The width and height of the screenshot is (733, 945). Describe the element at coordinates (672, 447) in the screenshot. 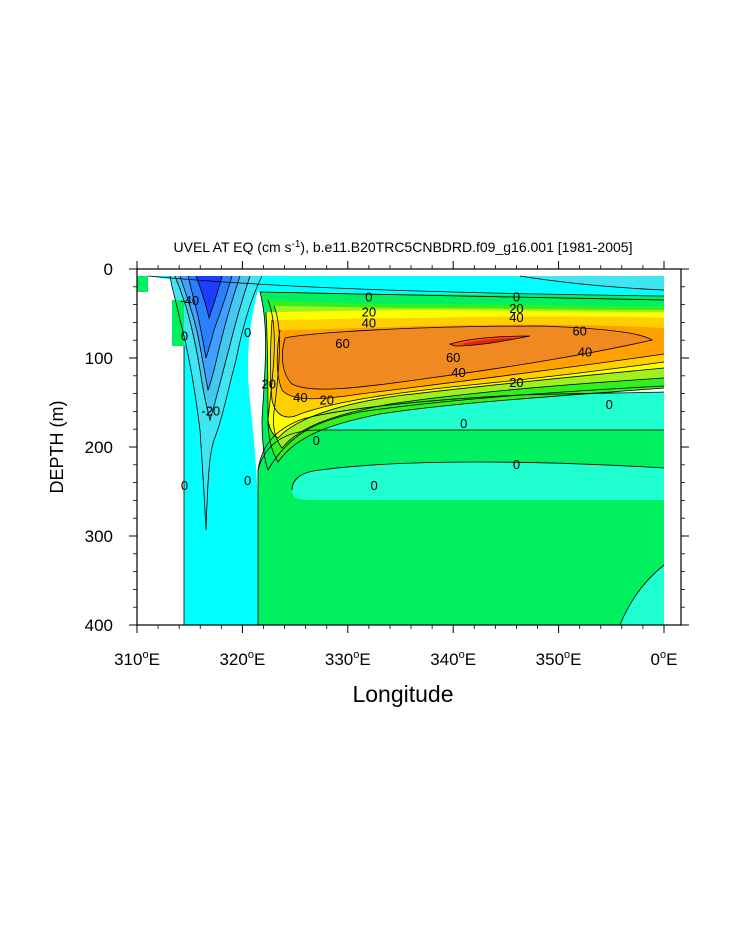

I see `right-strip` at that location.